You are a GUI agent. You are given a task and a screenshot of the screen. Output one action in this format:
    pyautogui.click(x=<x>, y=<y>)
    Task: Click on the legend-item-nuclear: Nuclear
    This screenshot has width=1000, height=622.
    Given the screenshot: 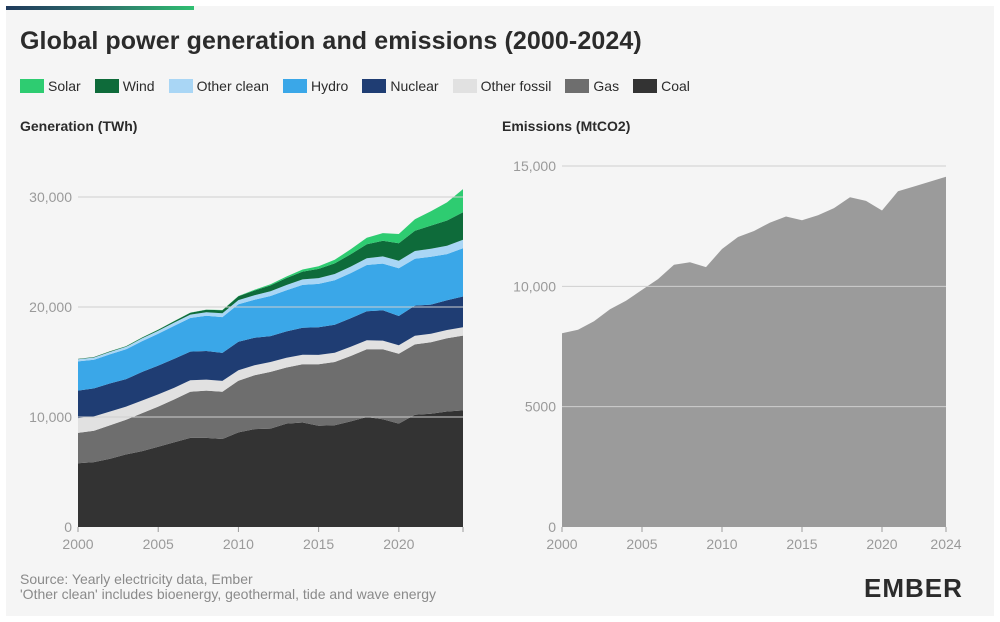 What is the action you would take?
    pyautogui.click(x=400, y=86)
    